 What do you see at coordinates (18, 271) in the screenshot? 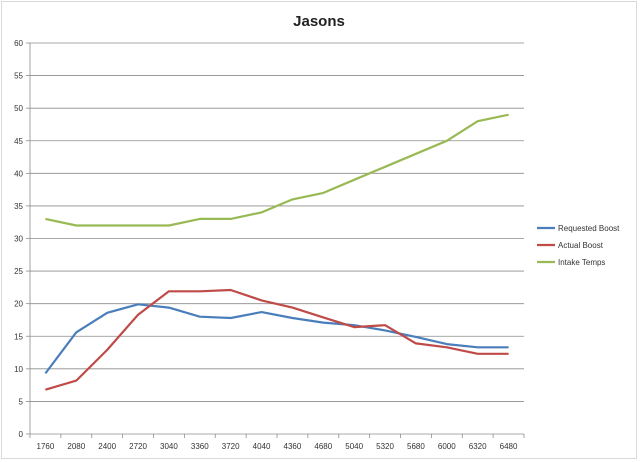
I see `y-tick-label: 25` at bounding box center [18, 271].